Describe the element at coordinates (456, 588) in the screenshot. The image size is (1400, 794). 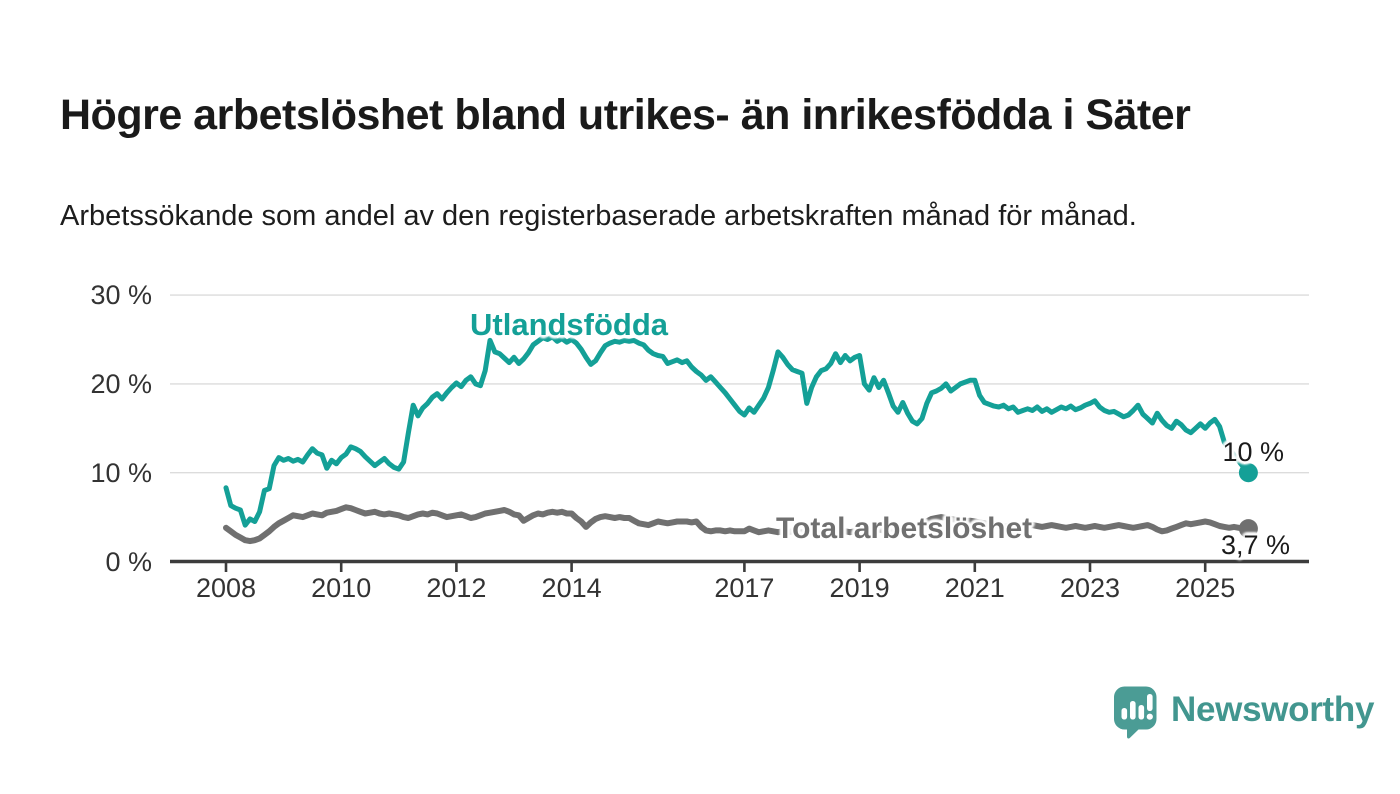
I see `x-tick-label: 2012` at that location.